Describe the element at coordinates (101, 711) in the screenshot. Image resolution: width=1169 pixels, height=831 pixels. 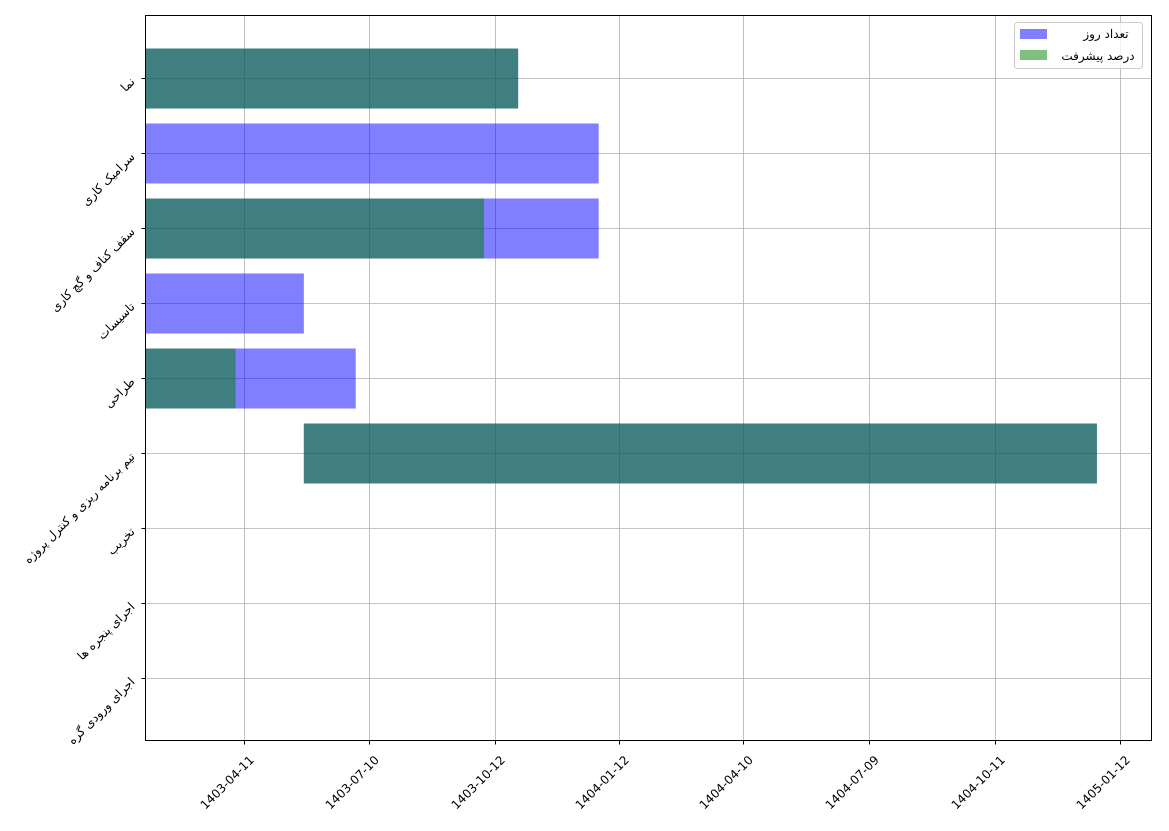
I see `y-tick-label: اجرای ورودی گره` at that location.